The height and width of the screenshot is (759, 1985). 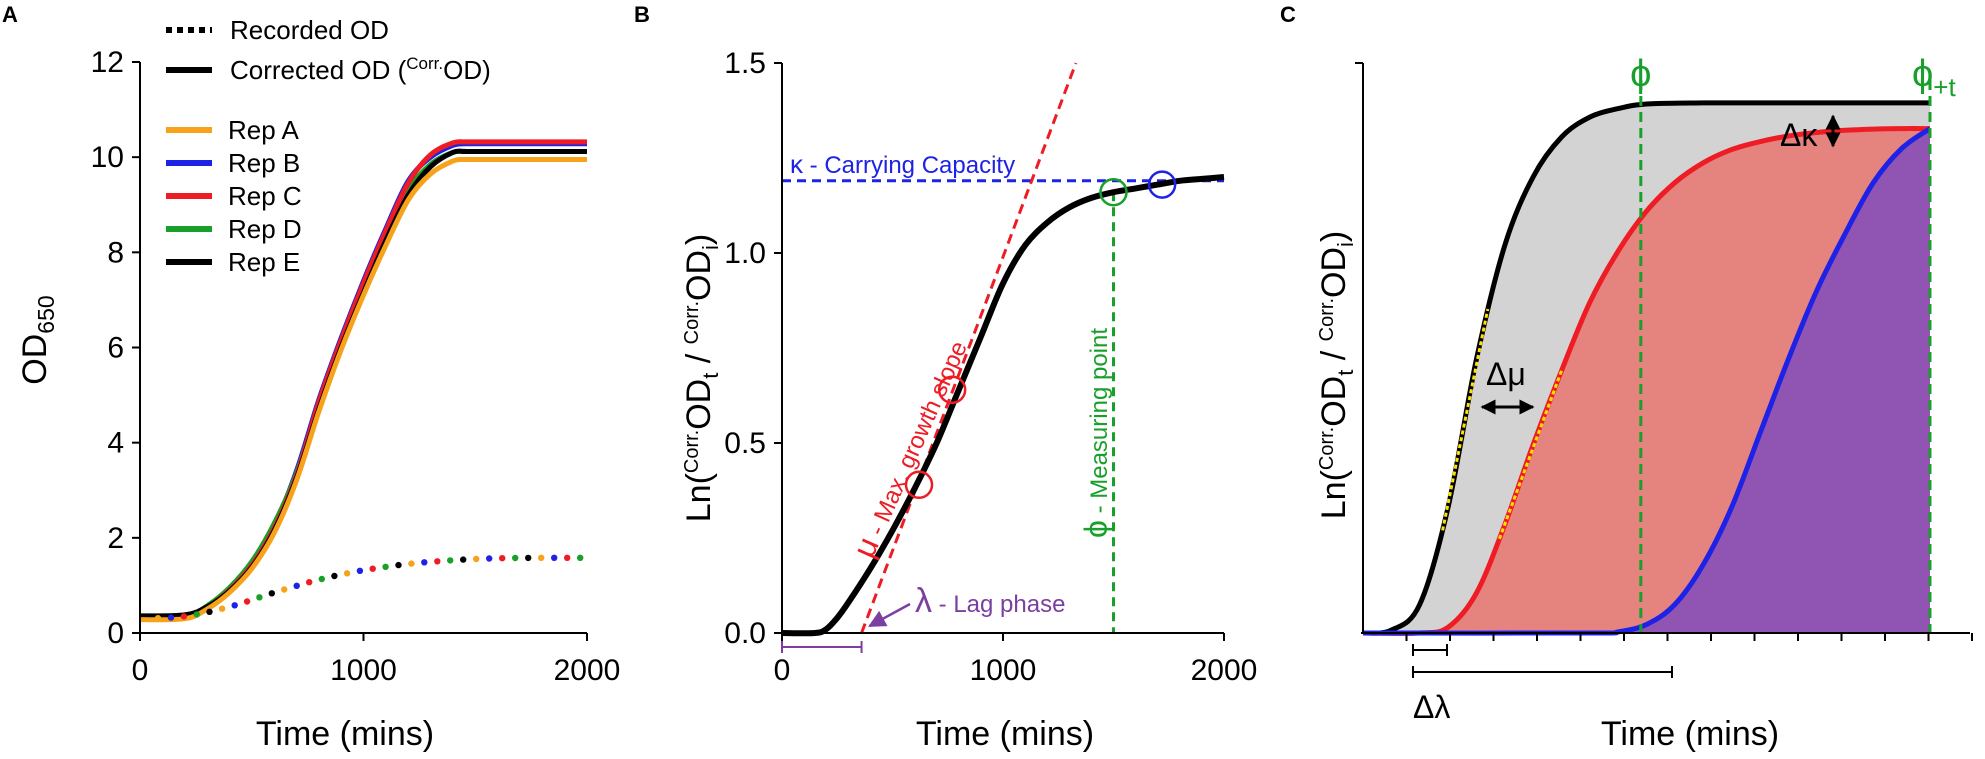 I want to click on ylabel-slash: /, so click(x=699, y=358).